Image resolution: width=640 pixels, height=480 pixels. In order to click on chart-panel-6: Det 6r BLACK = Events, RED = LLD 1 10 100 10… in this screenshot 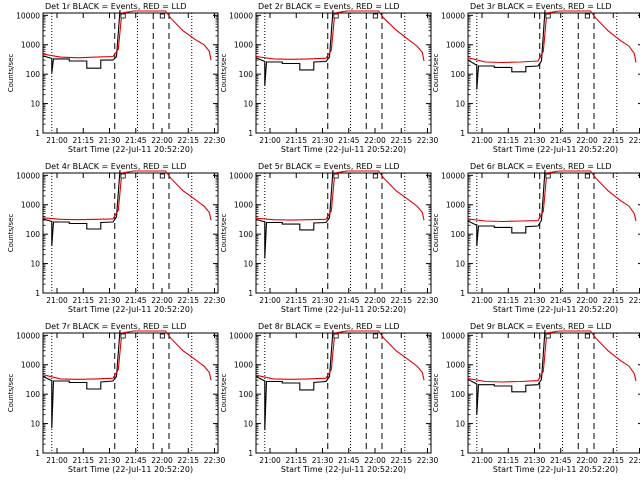, I will do `click(536, 238)`.